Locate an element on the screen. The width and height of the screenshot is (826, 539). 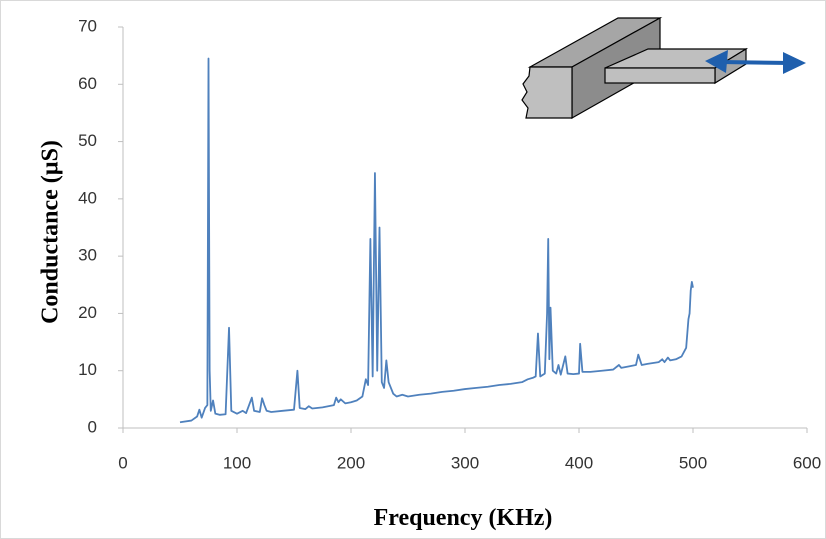
y-tick-label: 50 is located at coordinates (87, 140).